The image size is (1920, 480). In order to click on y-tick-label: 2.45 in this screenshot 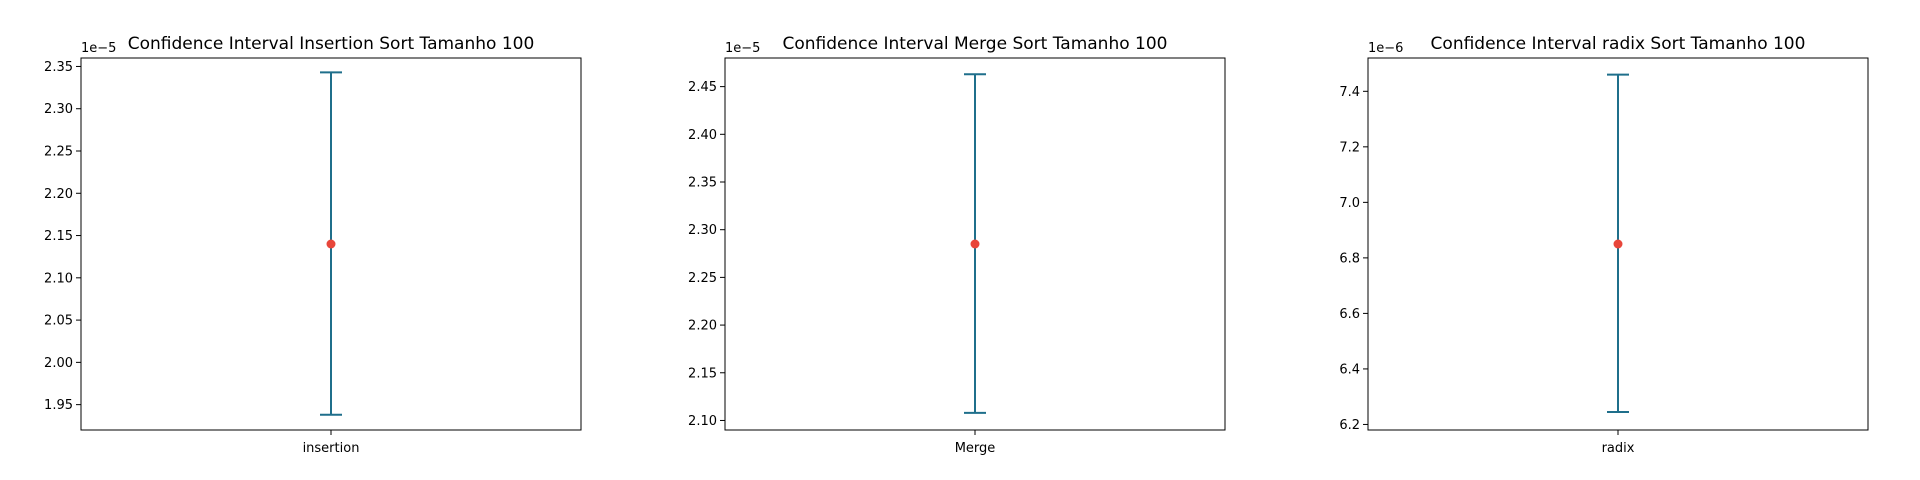, I will do `click(702, 87)`.